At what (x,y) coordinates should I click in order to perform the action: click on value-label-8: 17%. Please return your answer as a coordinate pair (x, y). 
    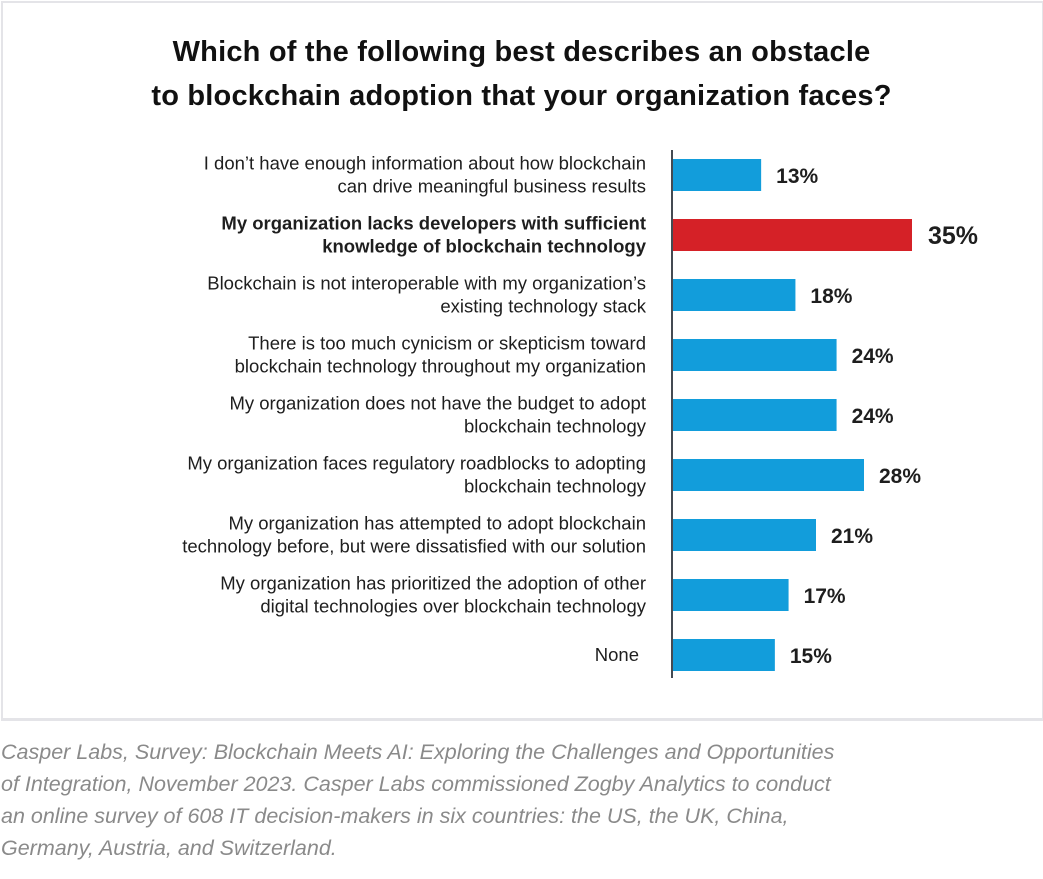
    Looking at the image, I should click on (825, 596).